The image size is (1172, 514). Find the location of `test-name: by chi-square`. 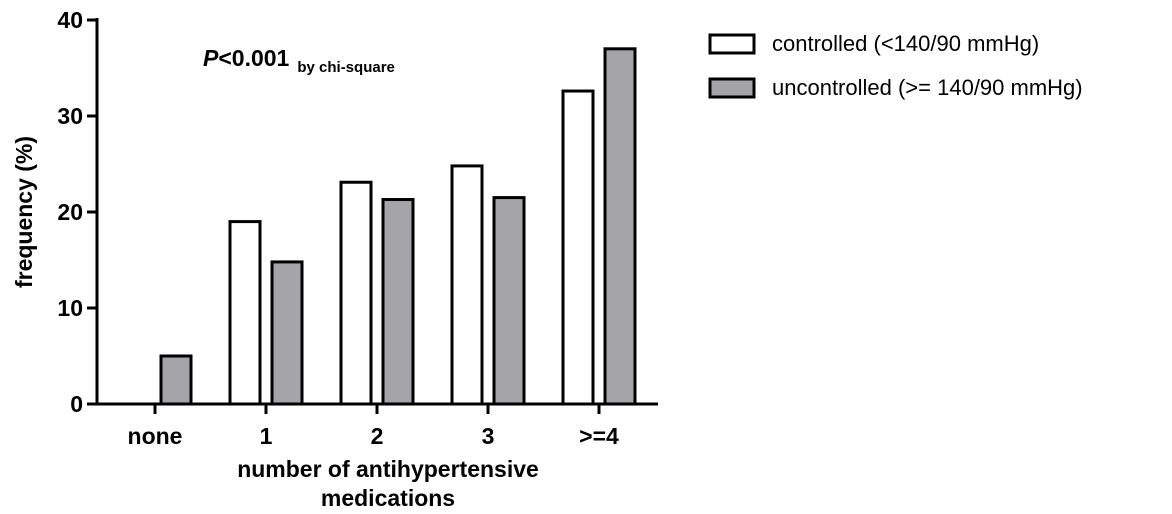

test-name: by chi-square is located at coordinates (346, 67).